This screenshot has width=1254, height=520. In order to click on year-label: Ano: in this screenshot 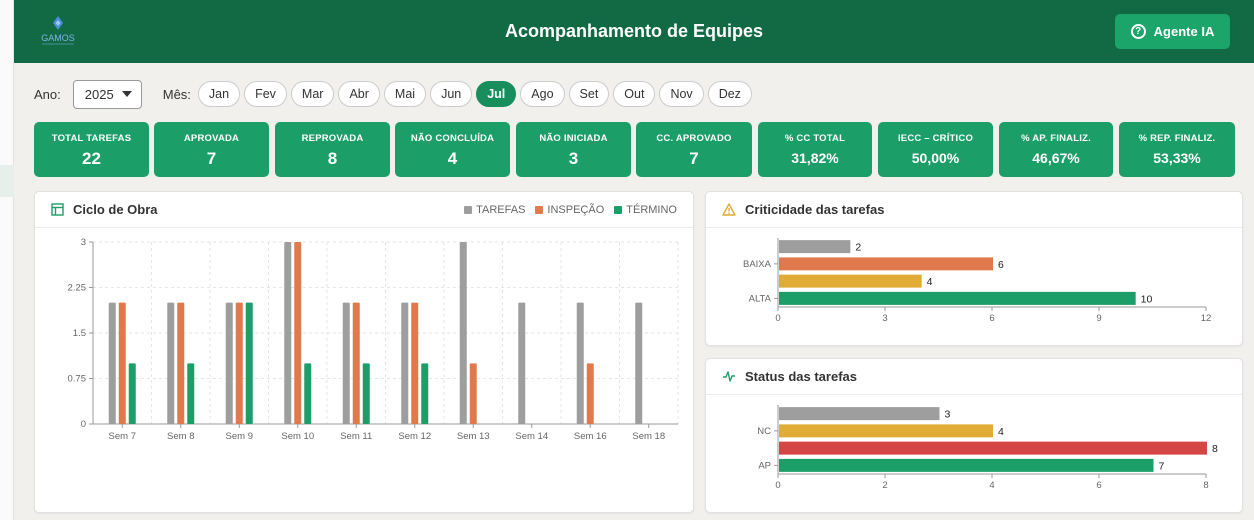, I will do `click(47, 94)`.